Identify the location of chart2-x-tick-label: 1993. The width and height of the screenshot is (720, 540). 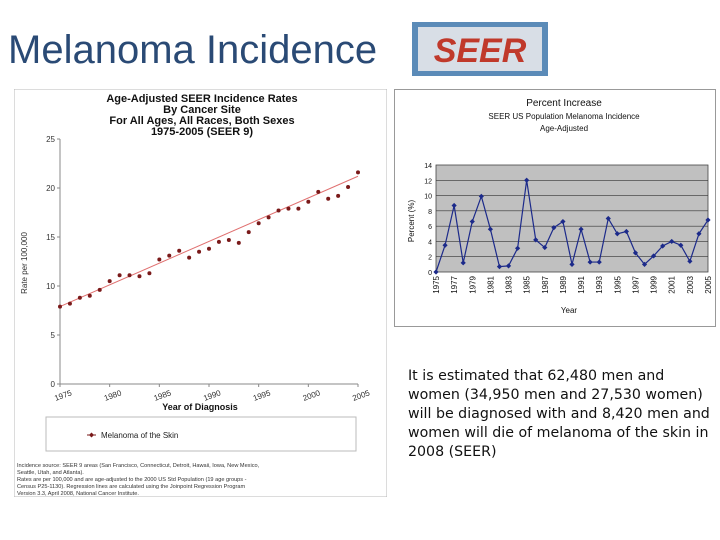
(599, 284).